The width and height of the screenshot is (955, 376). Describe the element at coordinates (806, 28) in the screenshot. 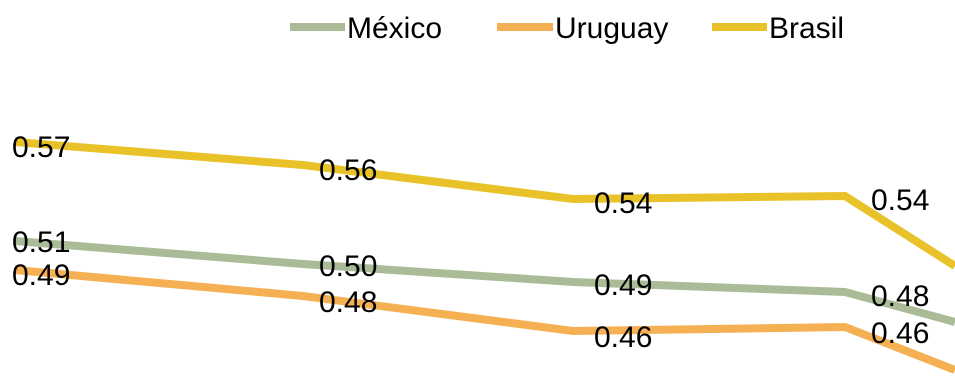

I see `legend-label-brasil: Brasil` at that location.